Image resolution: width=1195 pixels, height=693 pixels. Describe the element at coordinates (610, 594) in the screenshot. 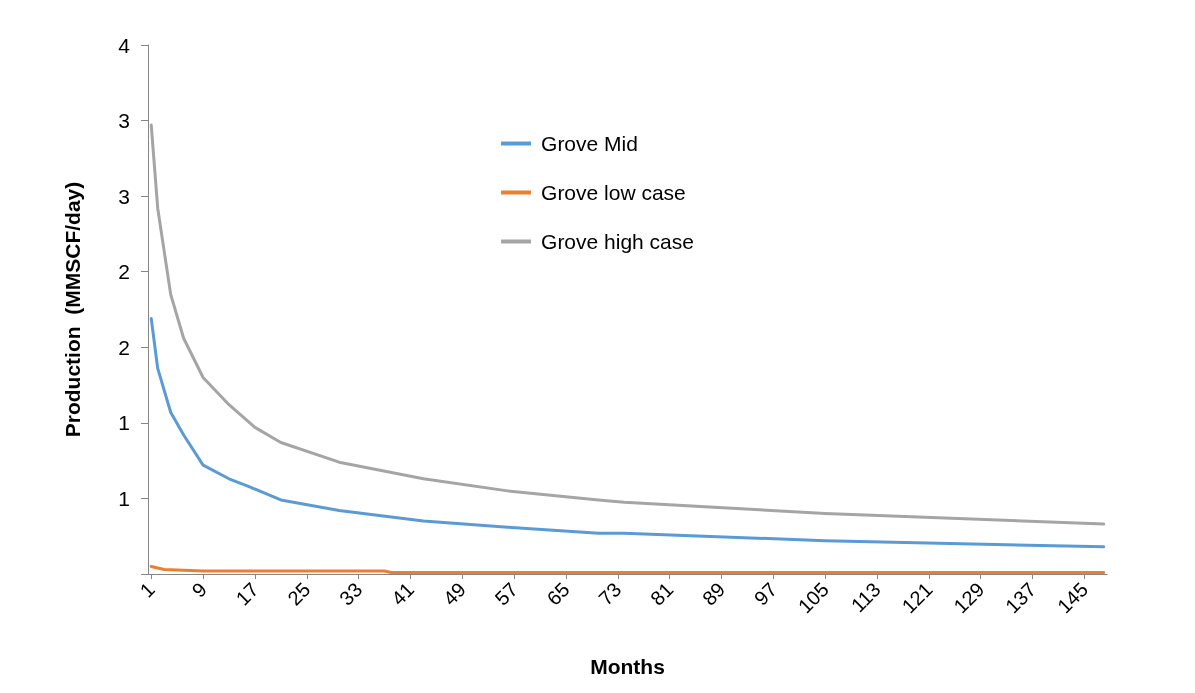

I see `x-tick-label: 73` at that location.